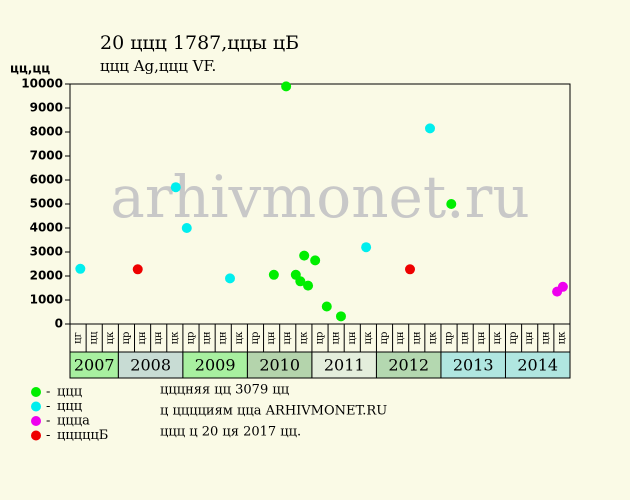  Describe the element at coordinates (46, 156) in the screenshot. I see `y-tick-label: 7000` at that location.